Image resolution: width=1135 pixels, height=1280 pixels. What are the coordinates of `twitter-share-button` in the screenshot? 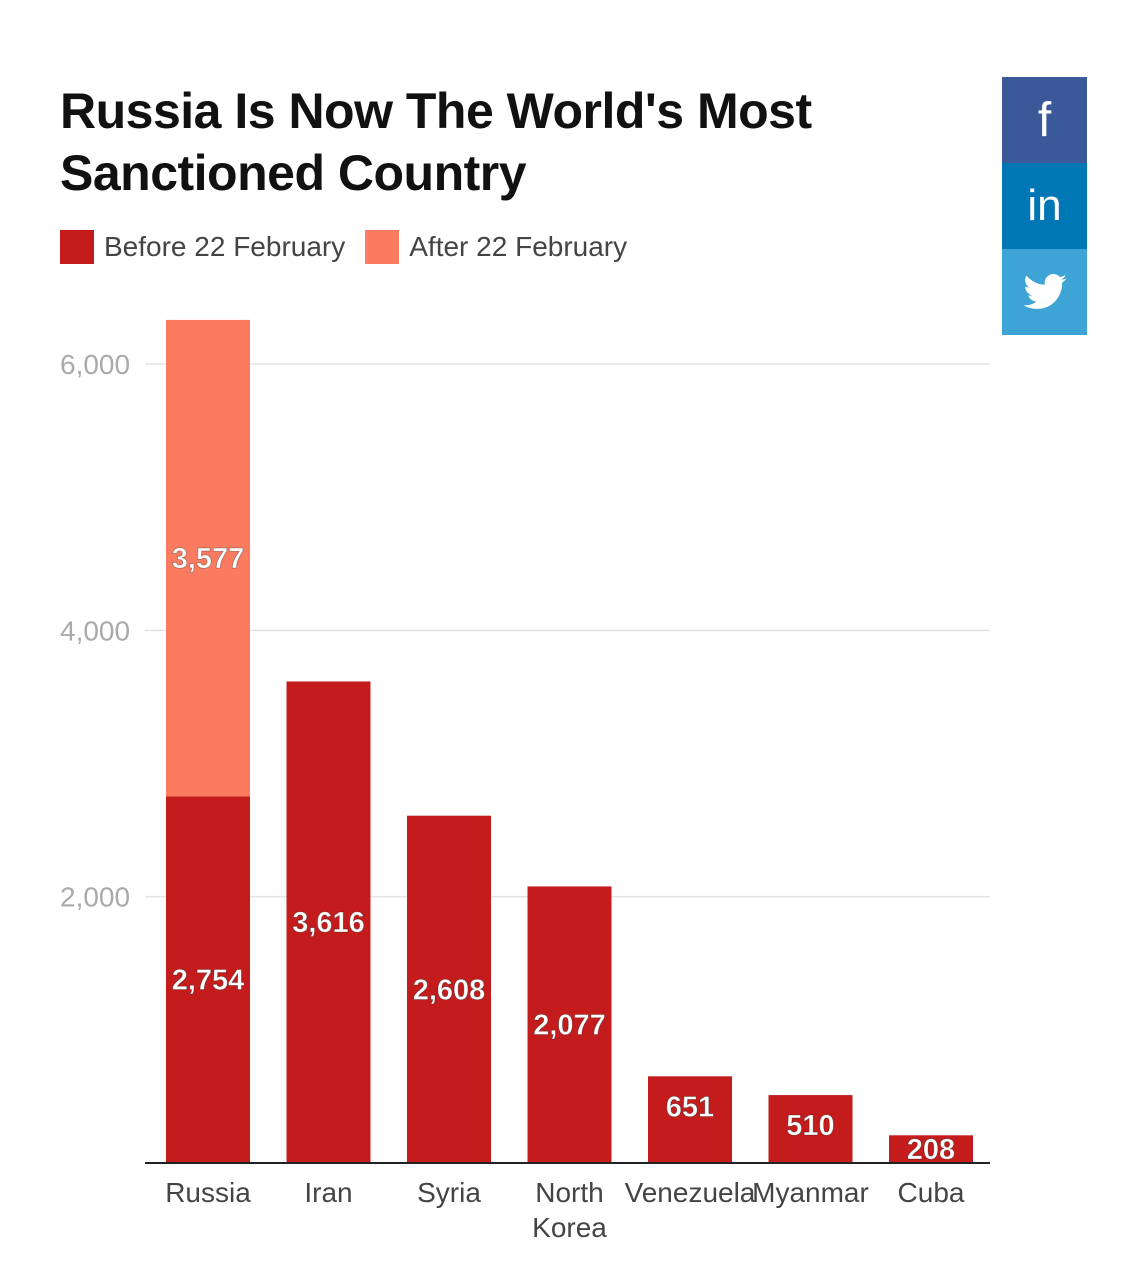 It's located at (1044, 292).